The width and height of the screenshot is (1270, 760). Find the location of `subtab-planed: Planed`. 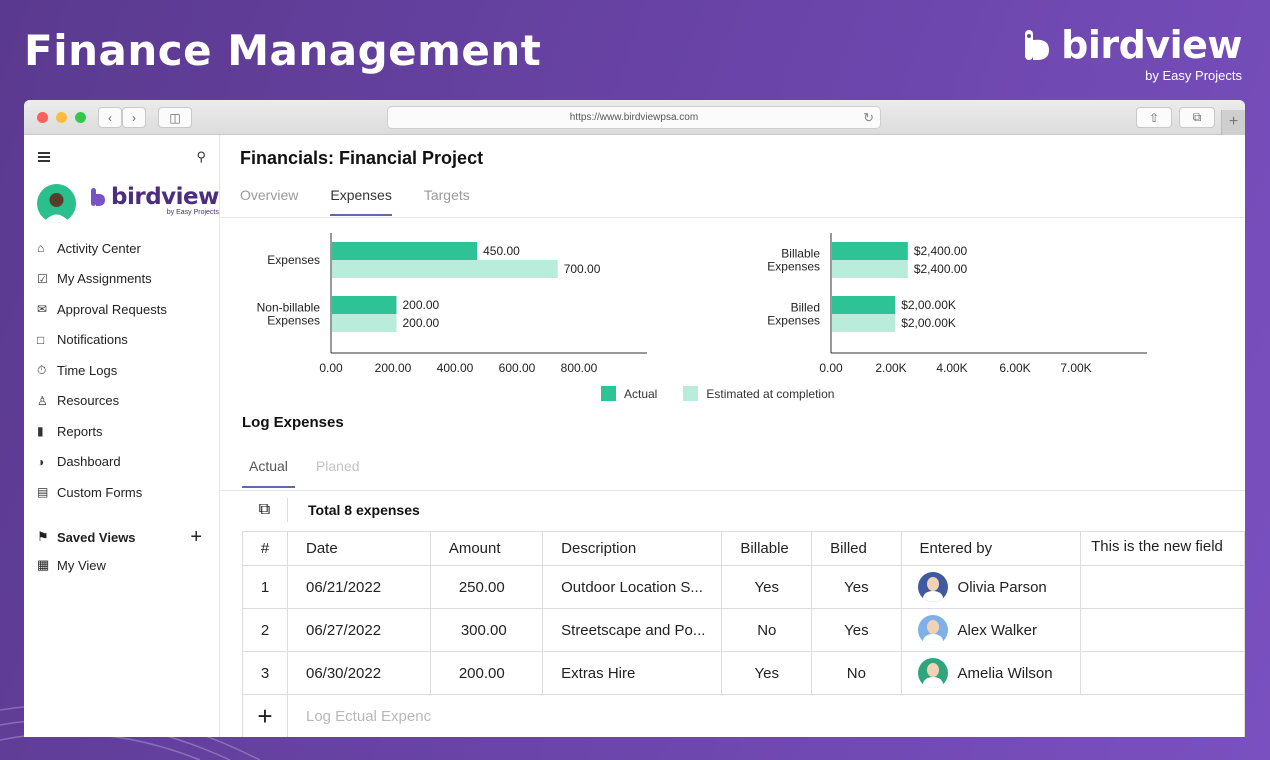

subtab-planed: Planed is located at coordinates (337, 466).